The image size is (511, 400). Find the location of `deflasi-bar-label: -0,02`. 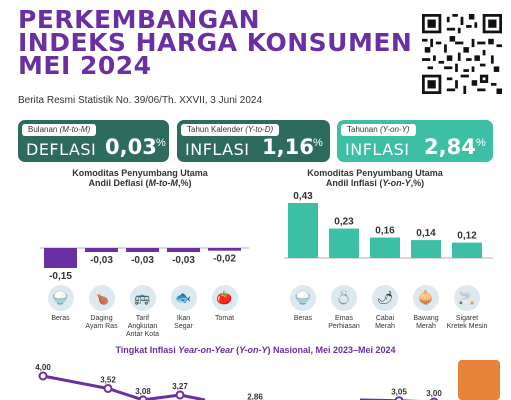

deflasi-bar-label: -0,02 is located at coordinates (224, 259).